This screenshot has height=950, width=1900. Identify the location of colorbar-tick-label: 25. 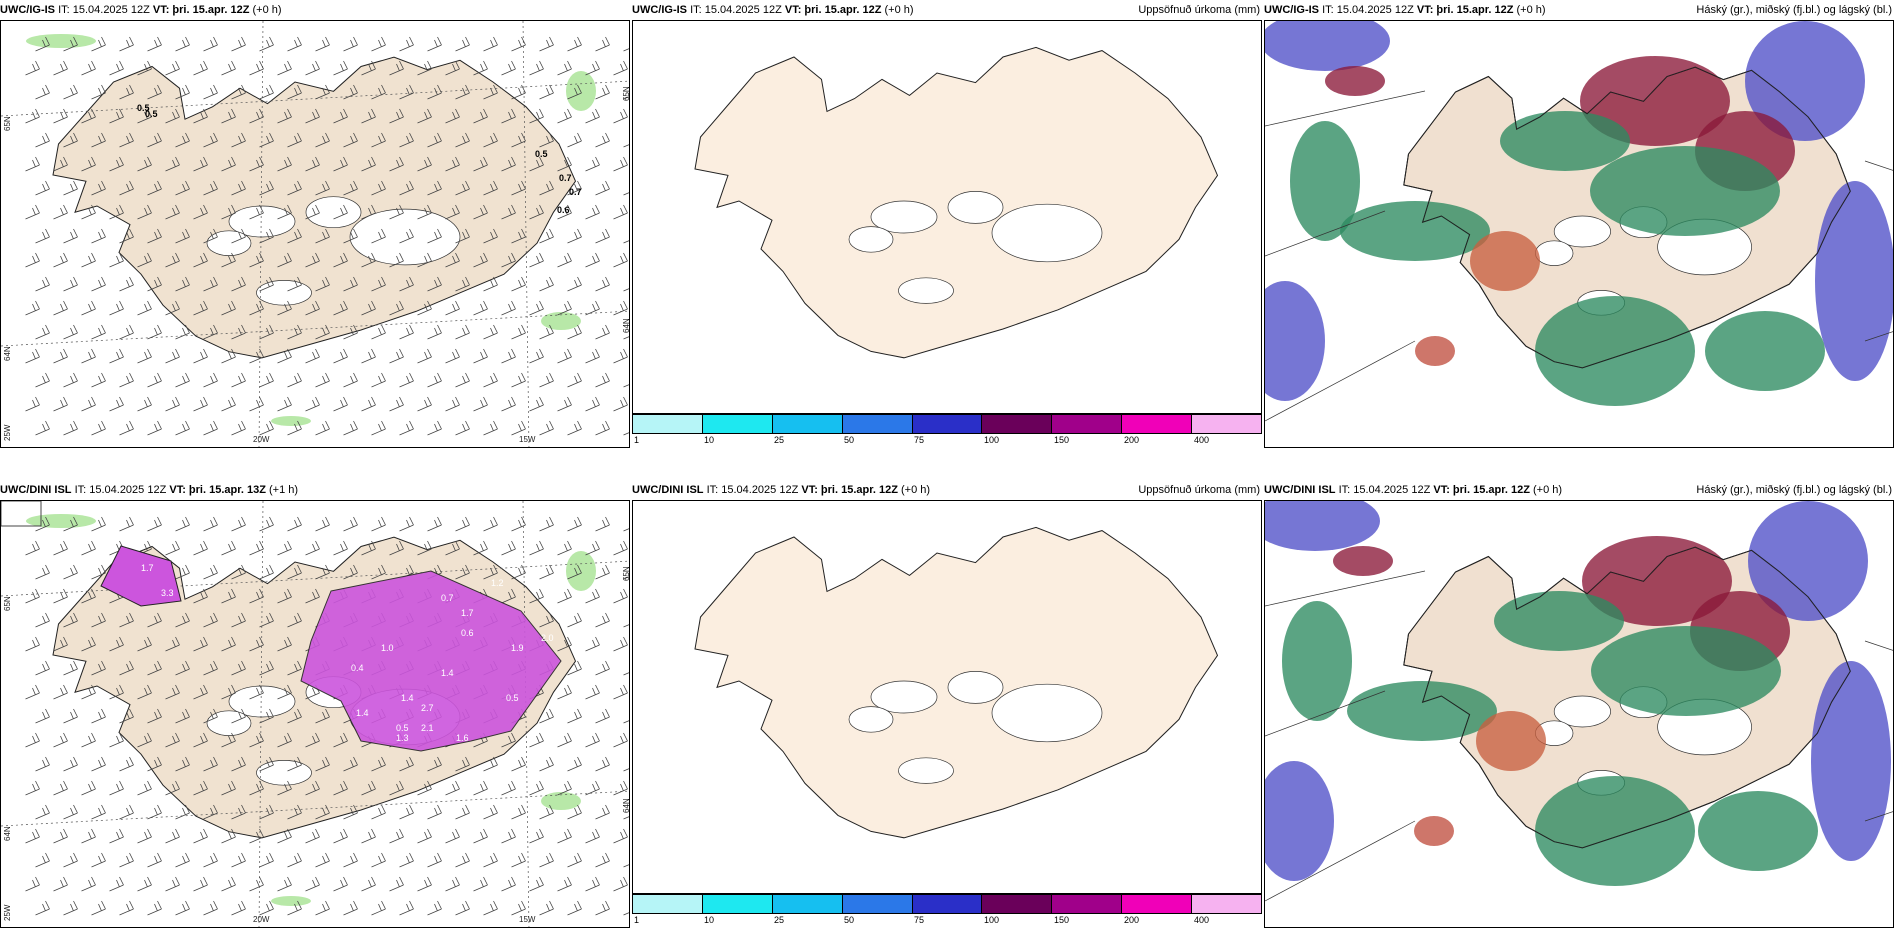
(779, 920).